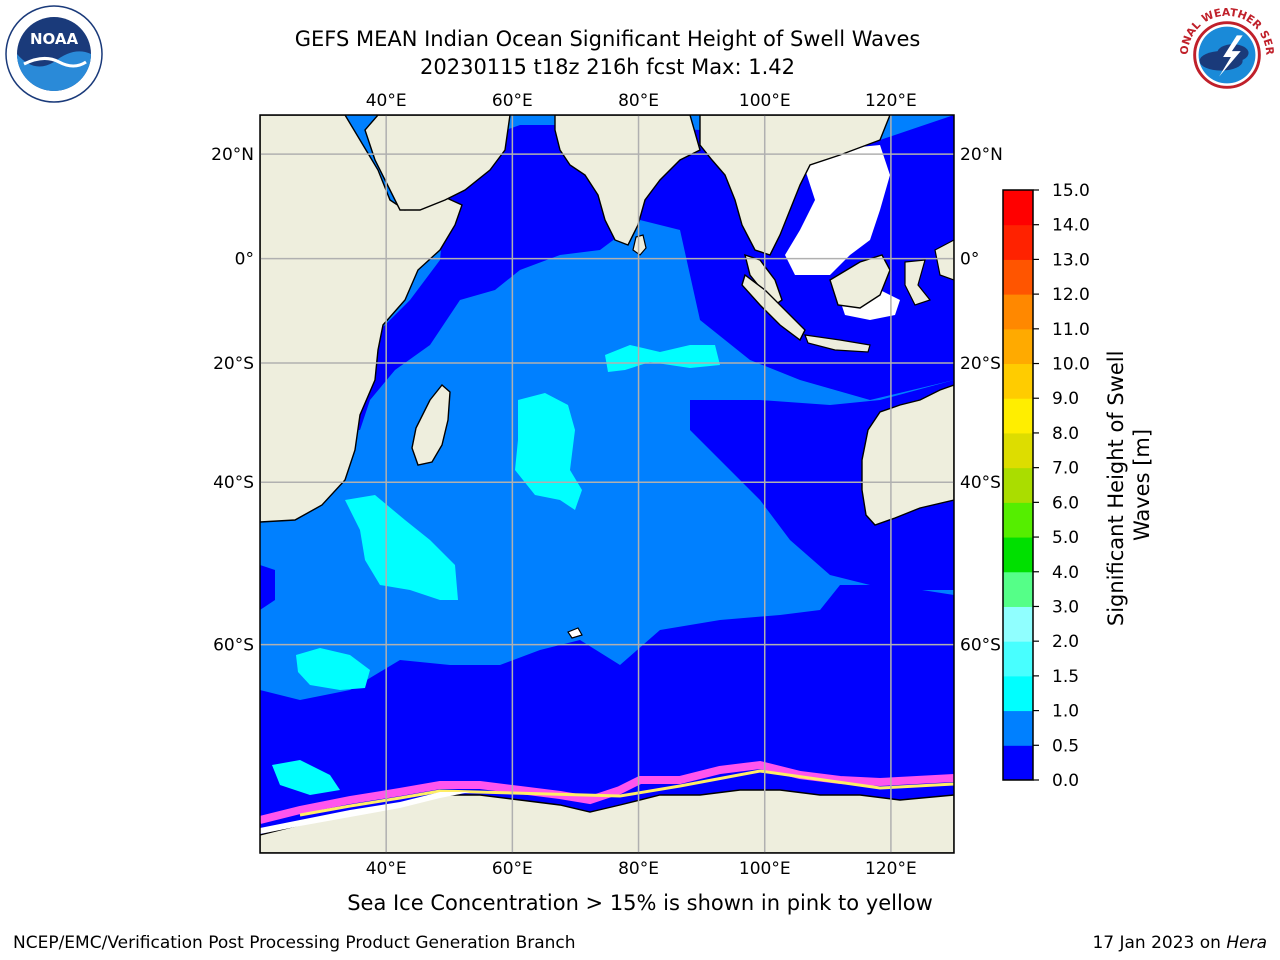 The width and height of the screenshot is (1280, 960). Describe the element at coordinates (1065, 642) in the screenshot. I see `colorbar-tick-label: 2.0` at that location.